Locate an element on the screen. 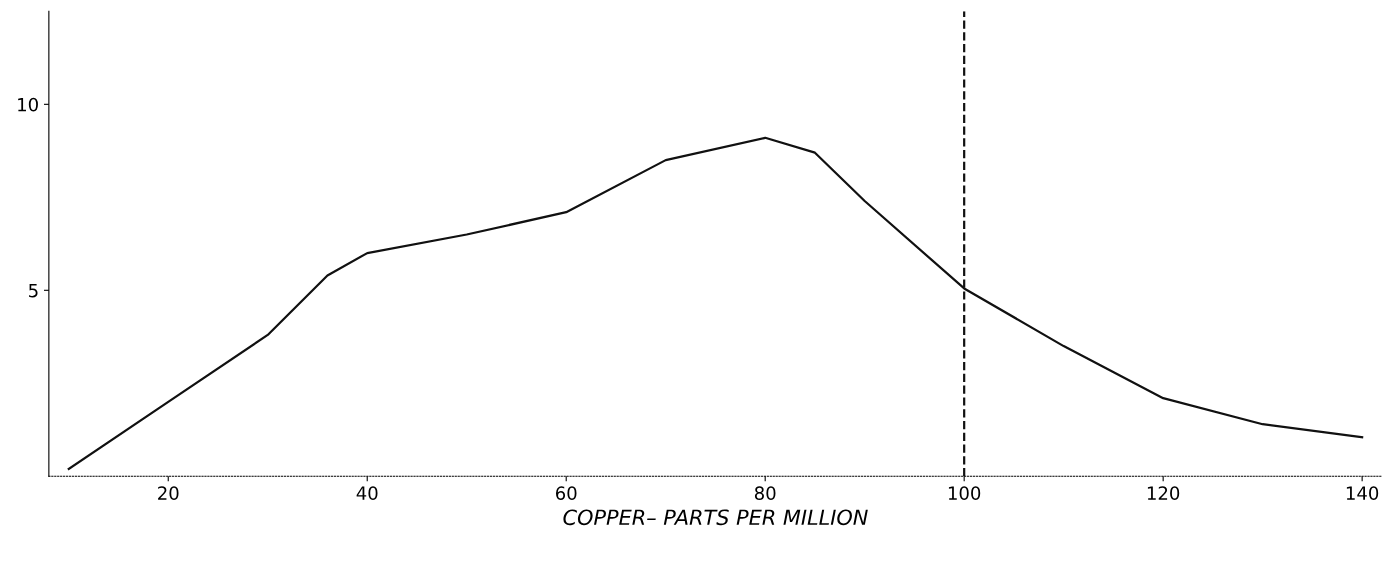 The width and height of the screenshot is (1396, 567). x-tick-label: 140 is located at coordinates (1362, 493).